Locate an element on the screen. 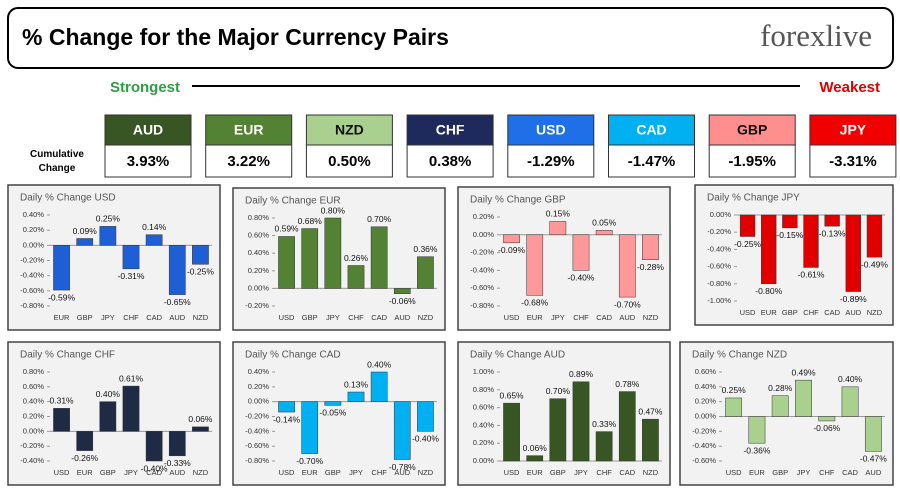  change-value: -1.47% is located at coordinates (652, 161).